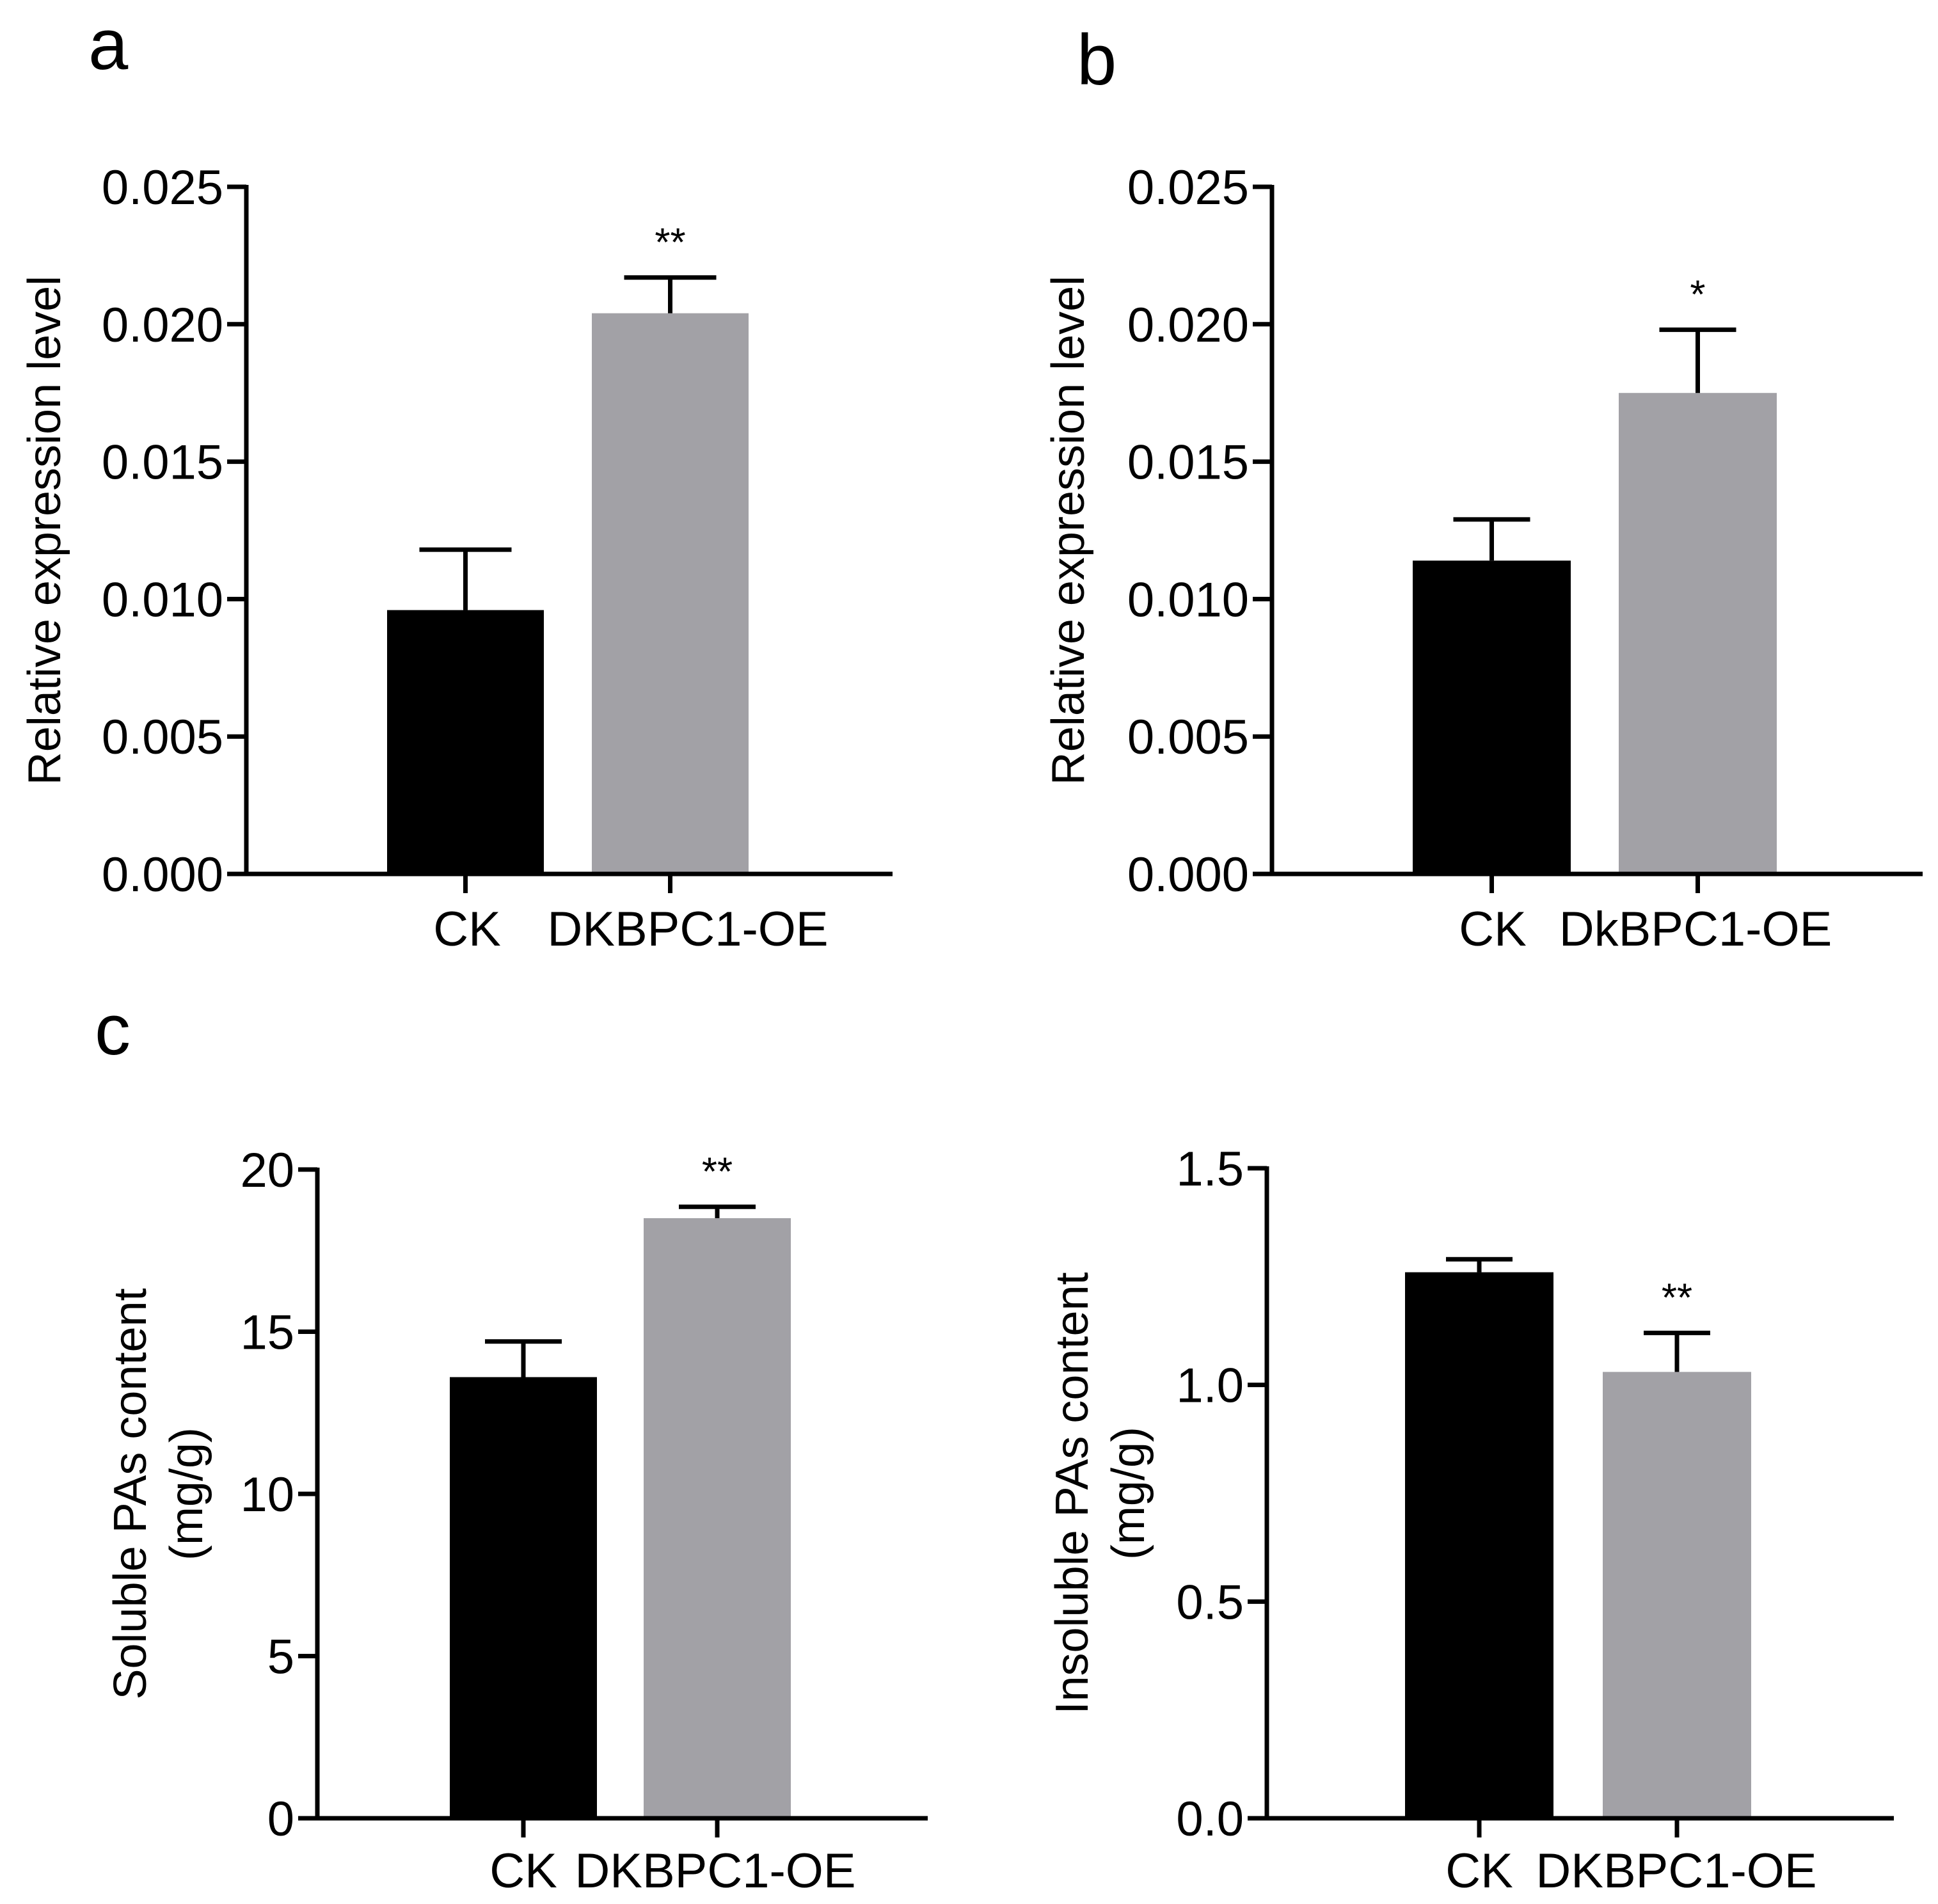 Image resolution: width=1938 pixels, height=1904 pixels. I want to click on y-tick-label: 10, so click(267, 1495).